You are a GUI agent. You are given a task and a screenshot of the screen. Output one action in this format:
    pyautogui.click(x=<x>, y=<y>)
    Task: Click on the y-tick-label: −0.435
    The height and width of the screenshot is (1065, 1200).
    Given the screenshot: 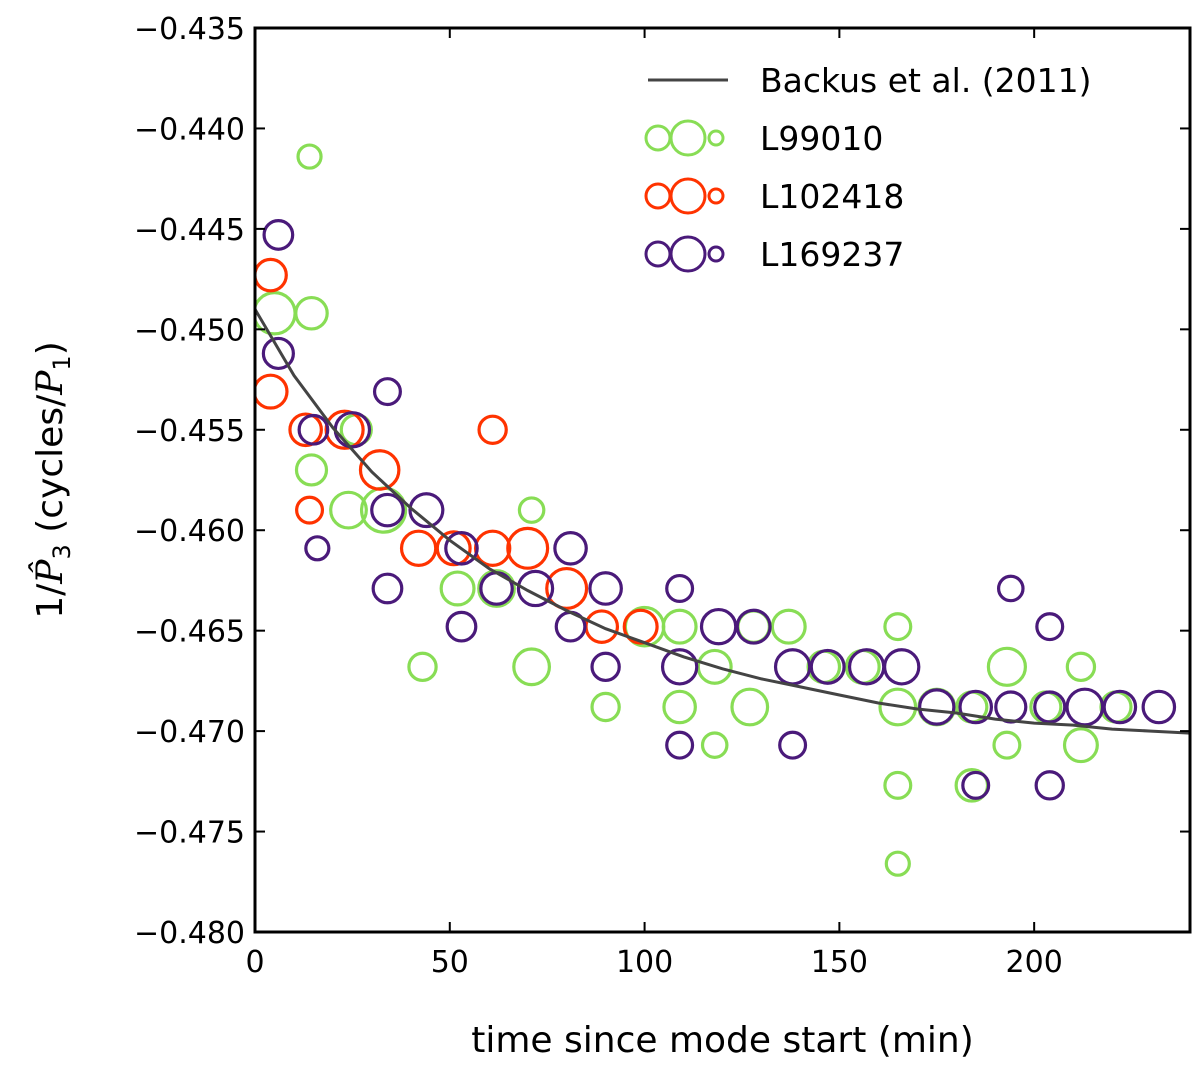 What is the action you would take?
    pyautogui.click(x=189, y=29)
    